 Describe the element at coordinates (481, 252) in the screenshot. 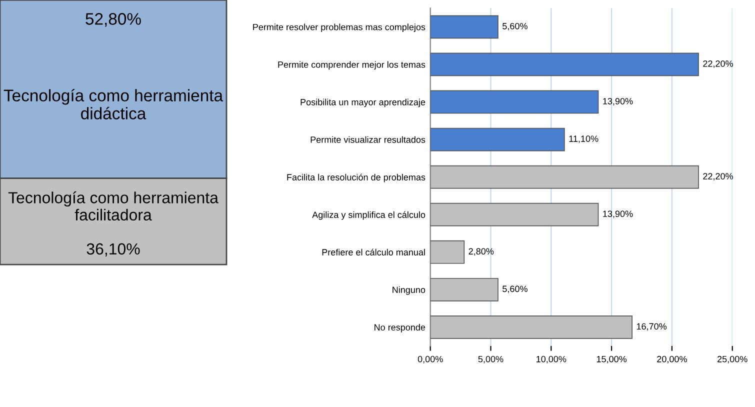

I see `data-label: 2,80%` at that location.